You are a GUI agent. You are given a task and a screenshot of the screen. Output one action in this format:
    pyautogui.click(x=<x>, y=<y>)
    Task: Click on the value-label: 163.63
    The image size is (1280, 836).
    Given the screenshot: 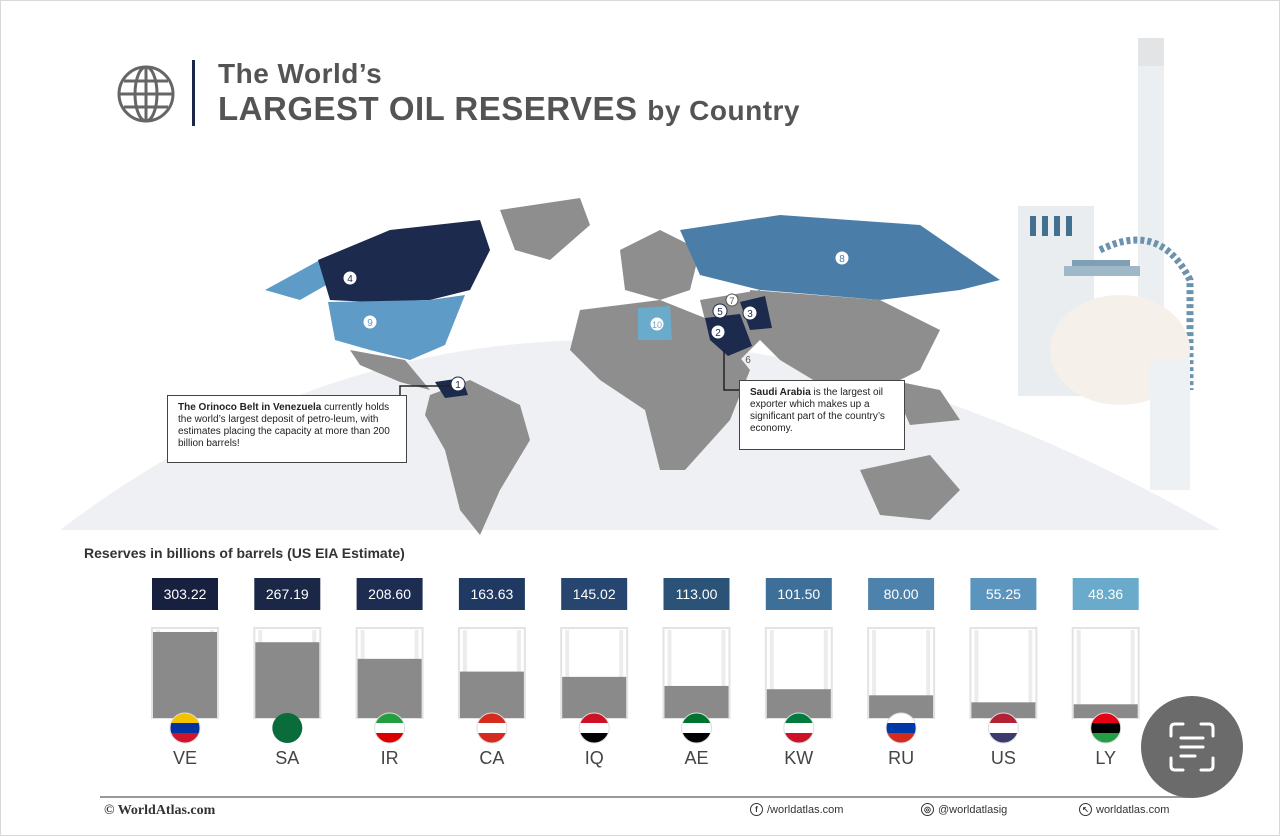 What is the action you would take?
    pyautogui.click(x=491, y=594)
    